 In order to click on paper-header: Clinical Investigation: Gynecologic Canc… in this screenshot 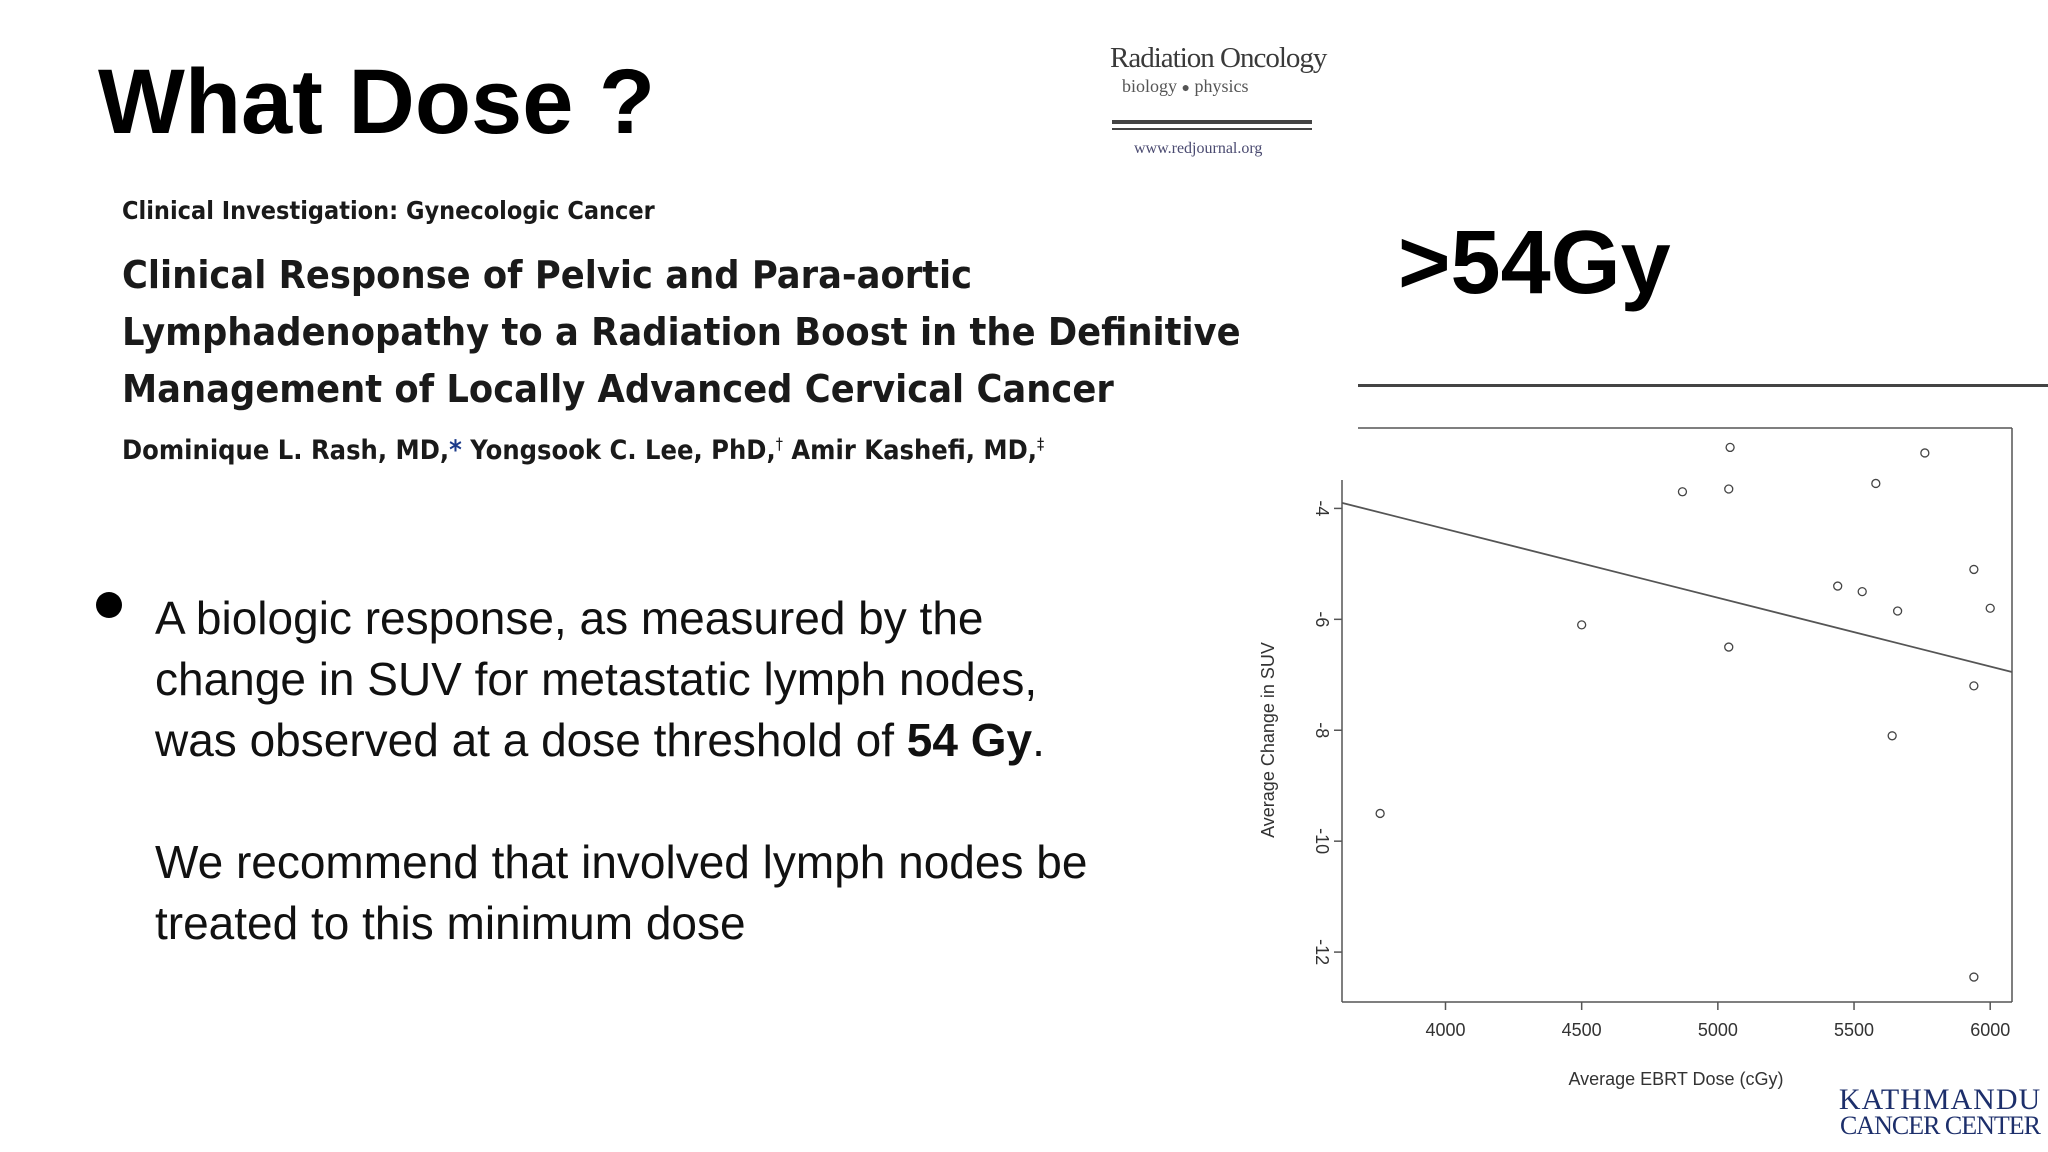, I will do `click(712, 331)`.